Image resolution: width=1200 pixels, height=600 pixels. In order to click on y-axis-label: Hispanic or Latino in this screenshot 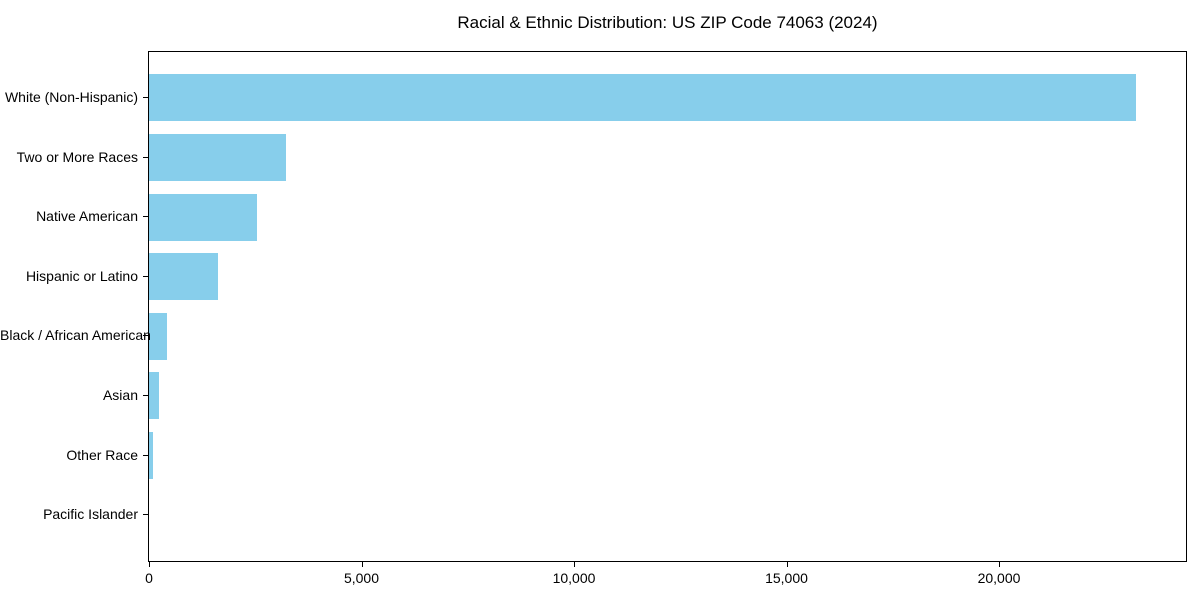, I will do `click(81, 275)`.